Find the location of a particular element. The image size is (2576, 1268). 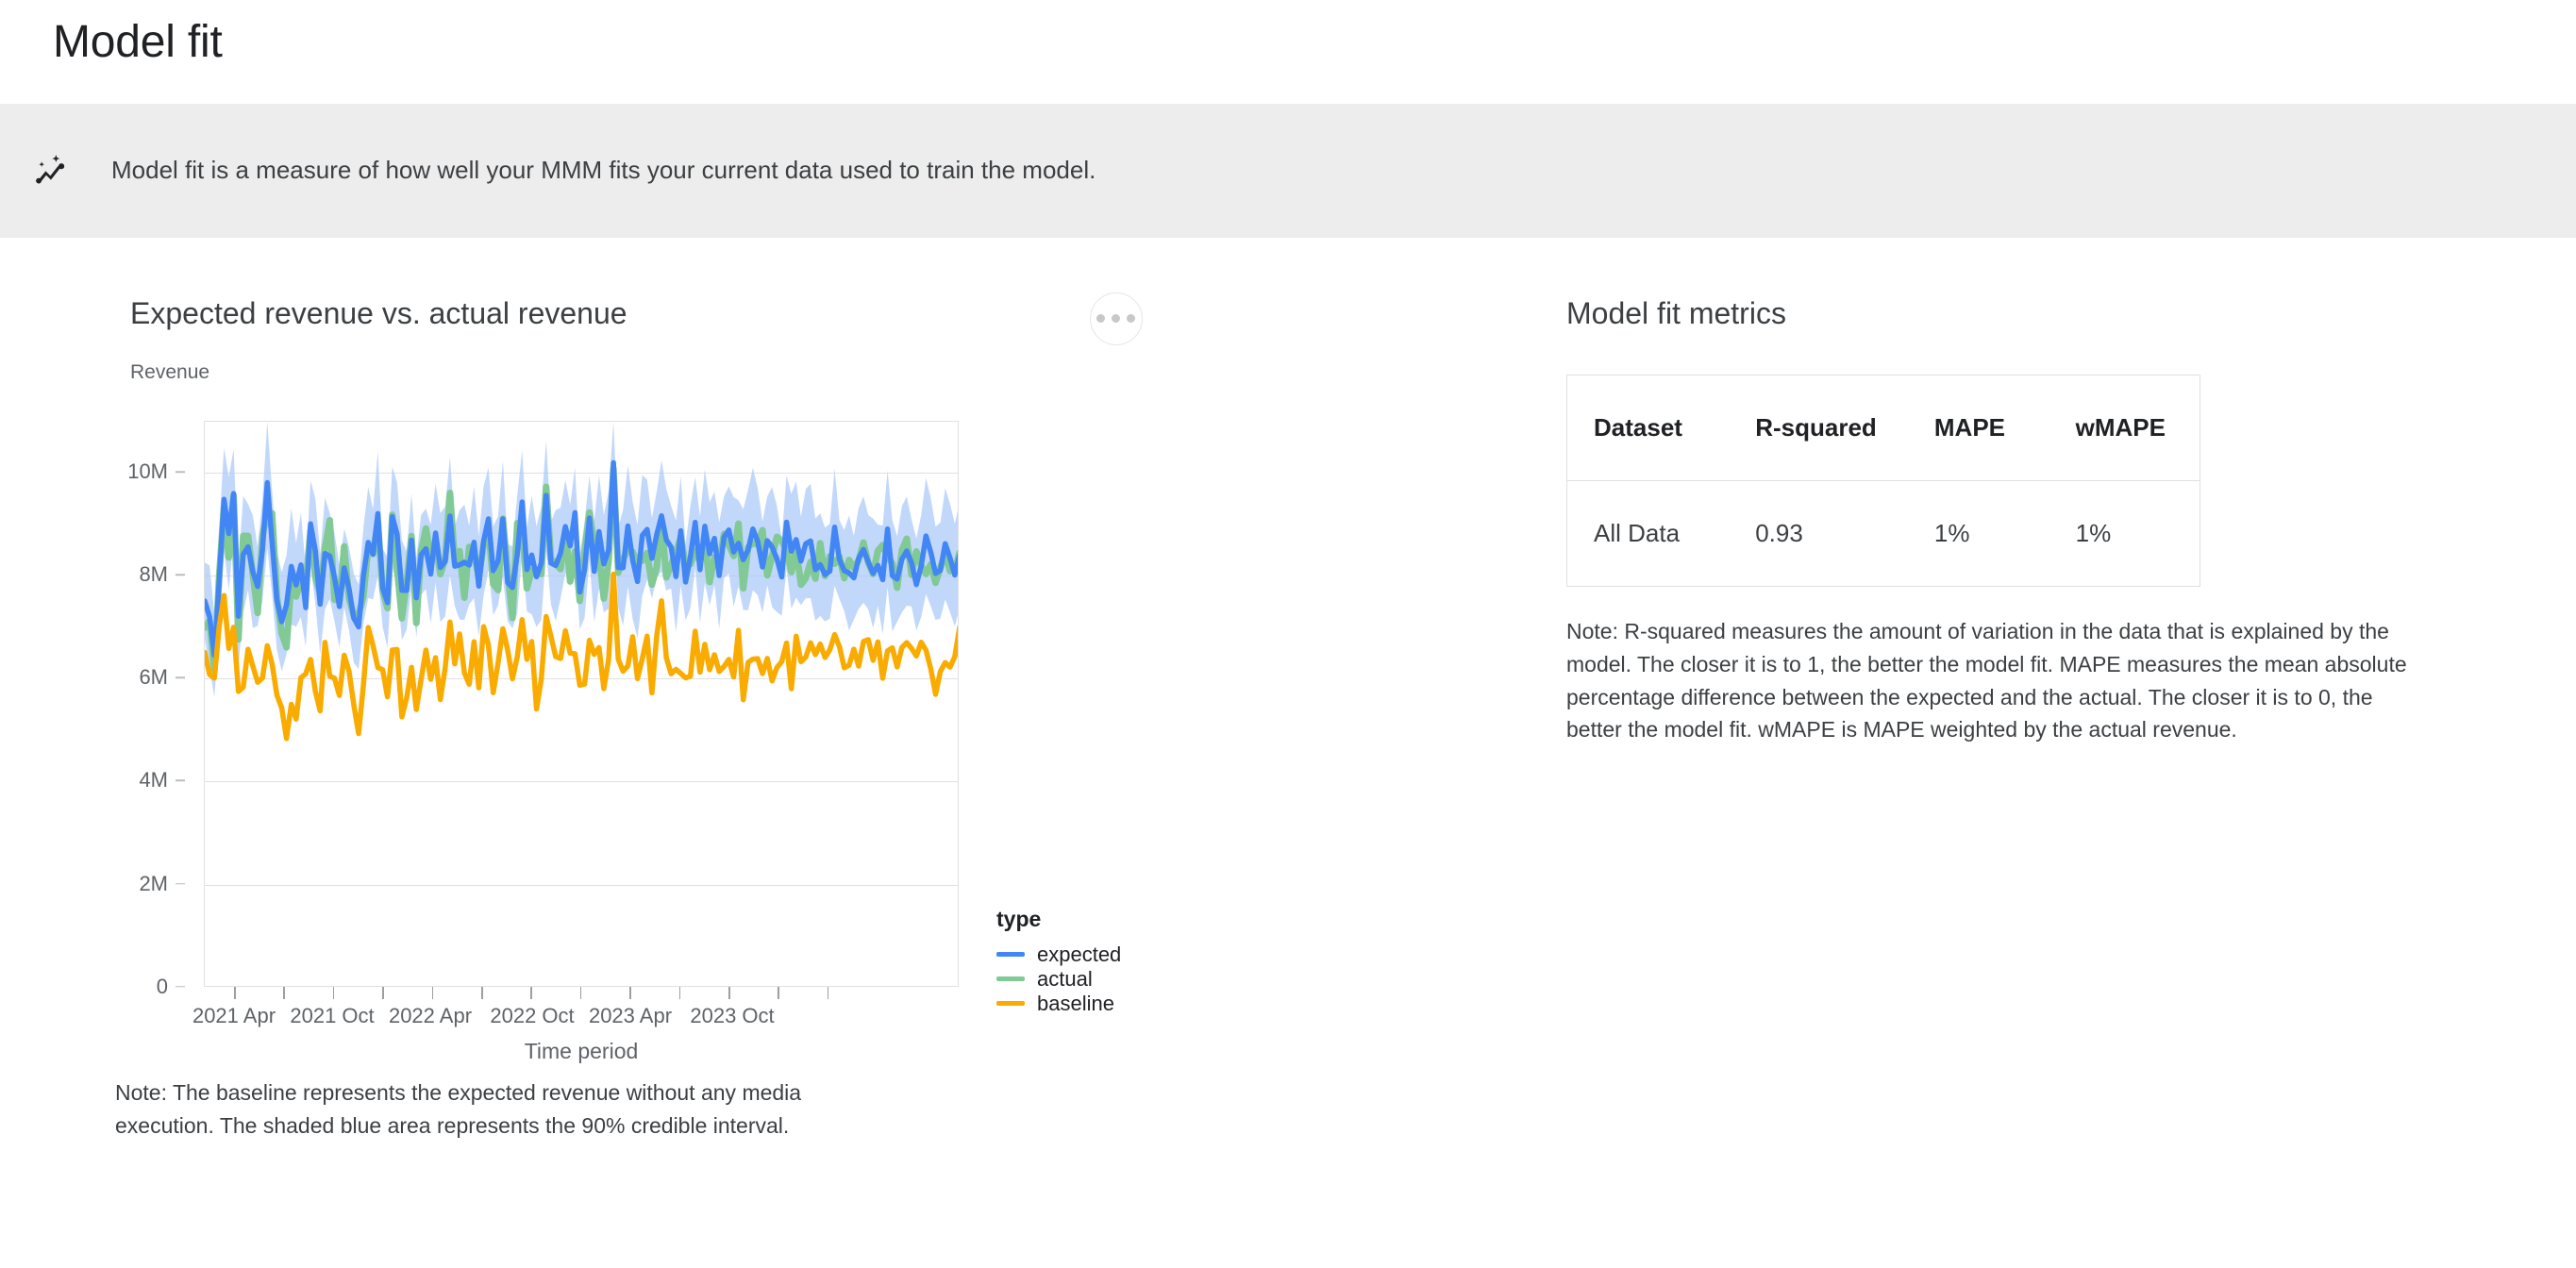

x-tick-label: 2023 Apr is located at coordinates (630, 1015).